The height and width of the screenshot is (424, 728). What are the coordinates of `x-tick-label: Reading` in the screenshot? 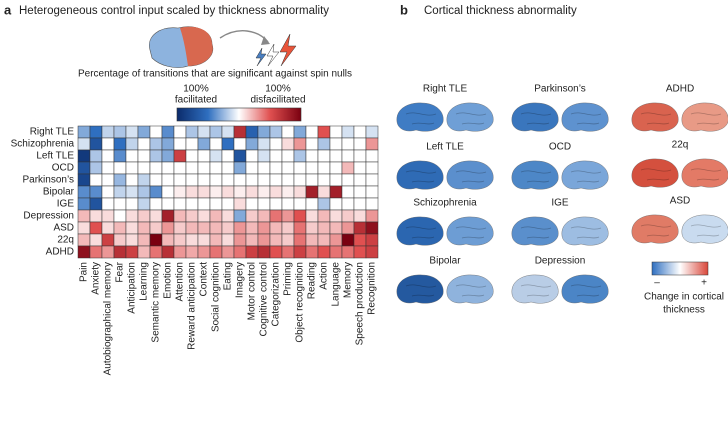 It's located at (312, 280).